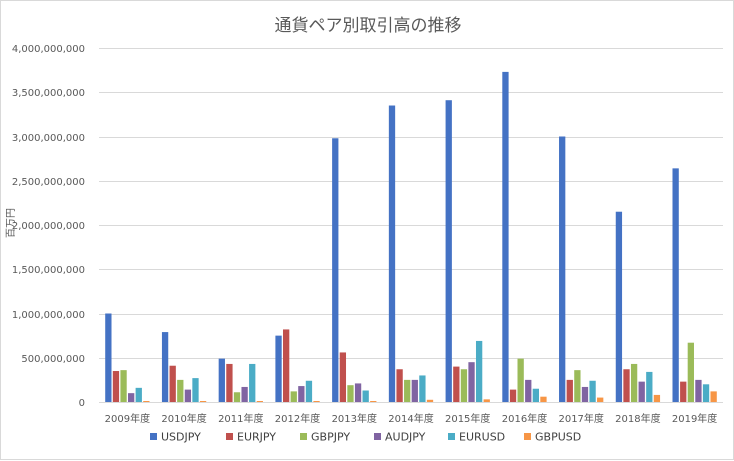 The width and height of the screenshot is (734, 461). I want to click on legend-label-eurjpy: EURJPY, so click(256, 437).